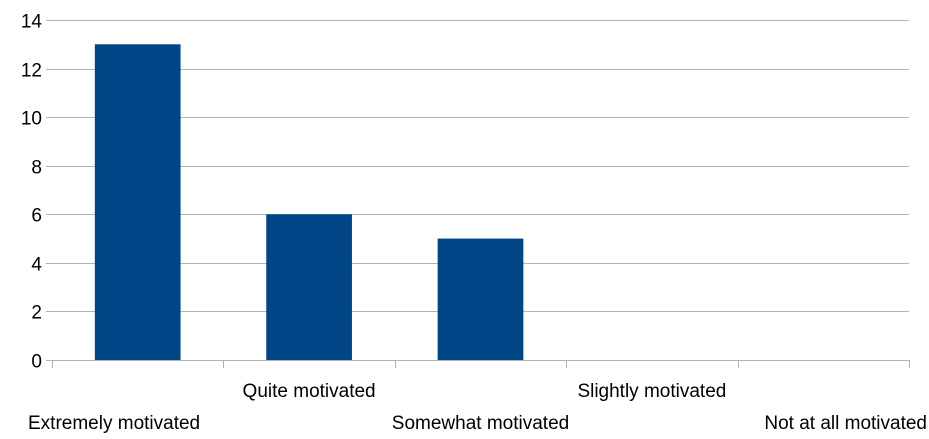 This screenshot has height=439, width=929. What do you see at coordinates (309, 391) in the screenshot?
I see `x-category-label: Quite motivated` at bounding box center [309, 391].